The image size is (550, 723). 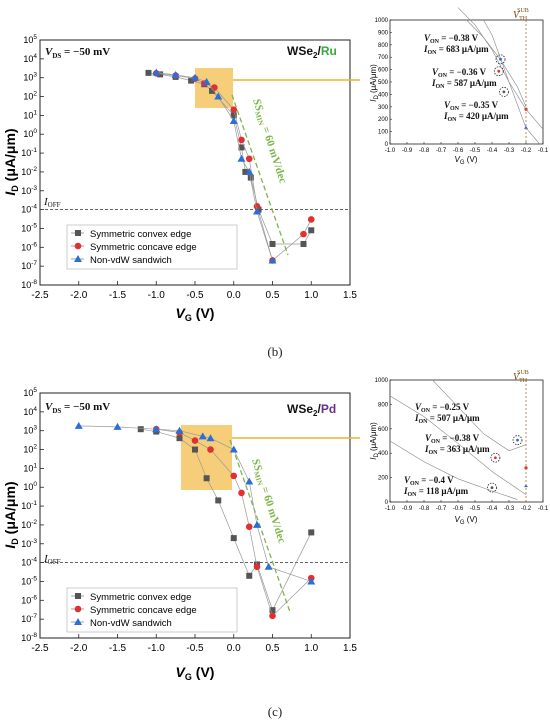 I want to click on panel-c-vds-label: VDS = −50 mV, so click(x=77, y=408).